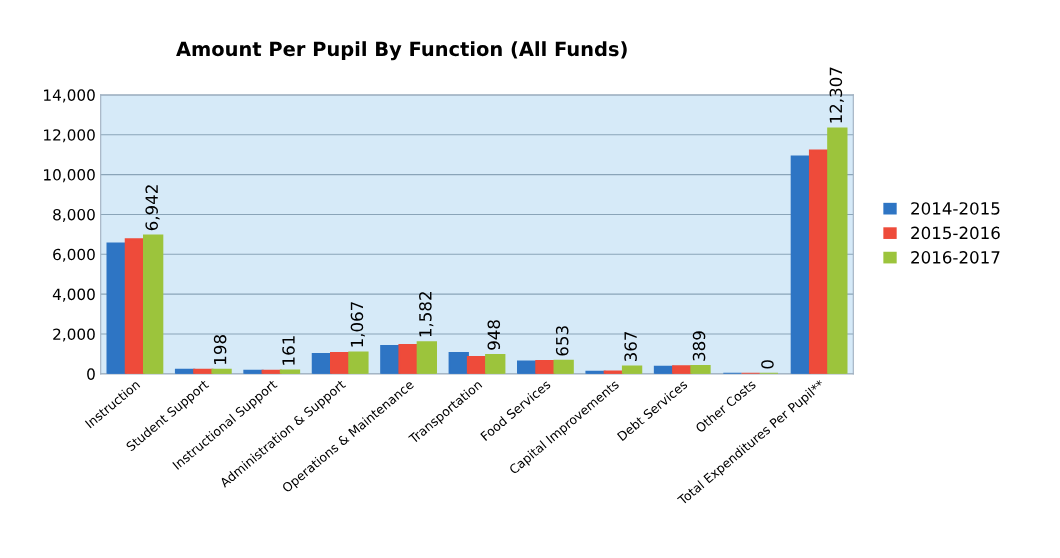  I want to click on y-tick-label: 0, so click(91, 374).